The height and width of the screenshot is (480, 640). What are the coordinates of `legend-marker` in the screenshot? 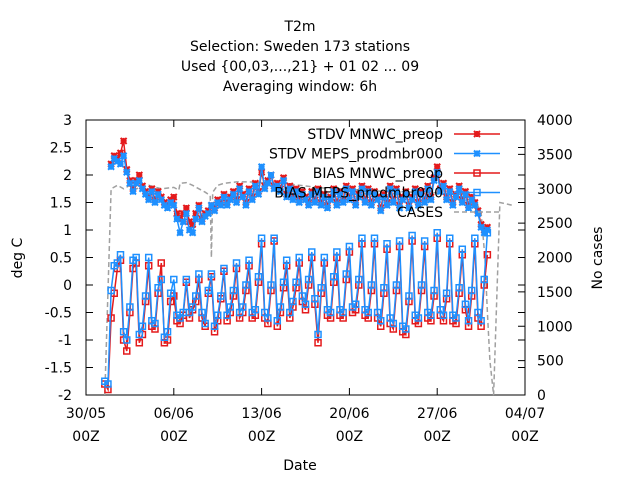 It's located at (477, 134).